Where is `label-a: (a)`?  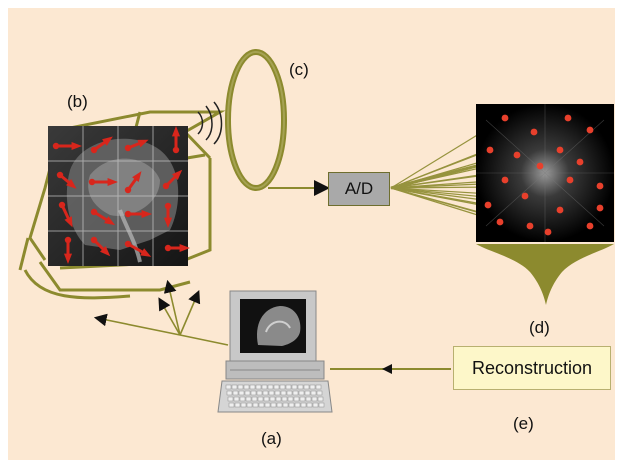 label-a: (a) is located at coordinates (271, 438).